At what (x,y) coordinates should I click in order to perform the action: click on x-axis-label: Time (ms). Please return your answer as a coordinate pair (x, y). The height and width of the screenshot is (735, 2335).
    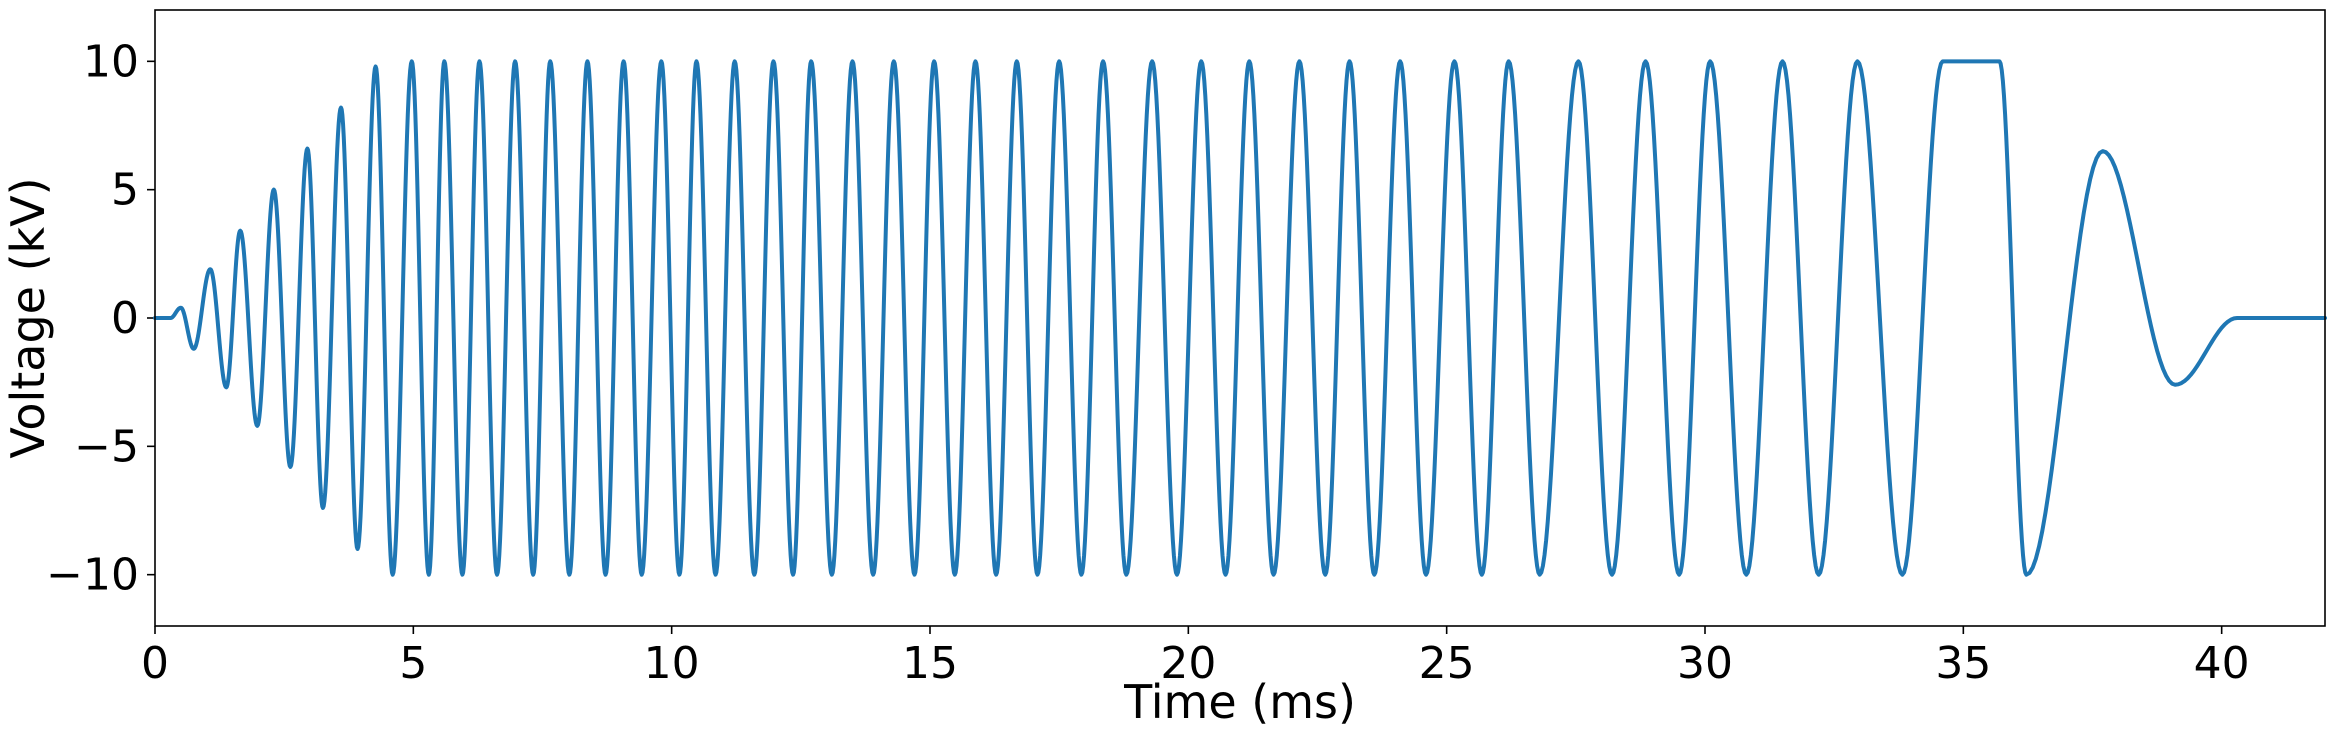
    Looking at the image, I should click on (1239, 702).